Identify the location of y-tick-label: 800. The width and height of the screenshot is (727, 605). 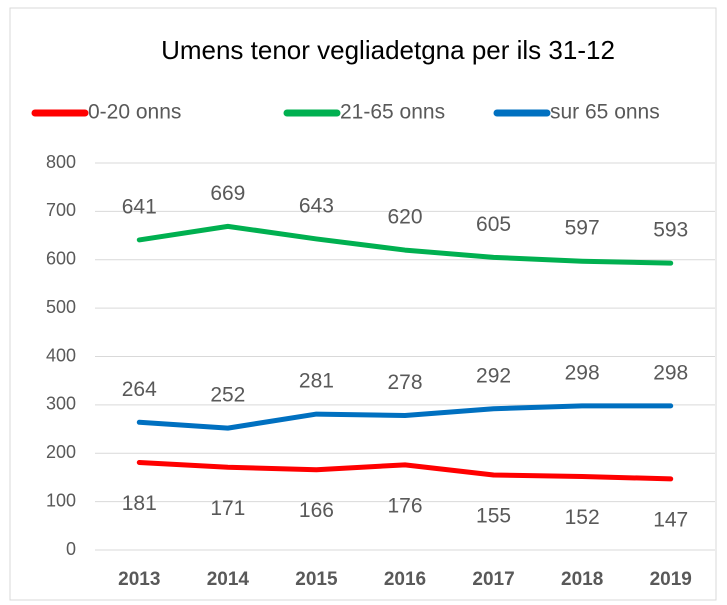
(61, 162).